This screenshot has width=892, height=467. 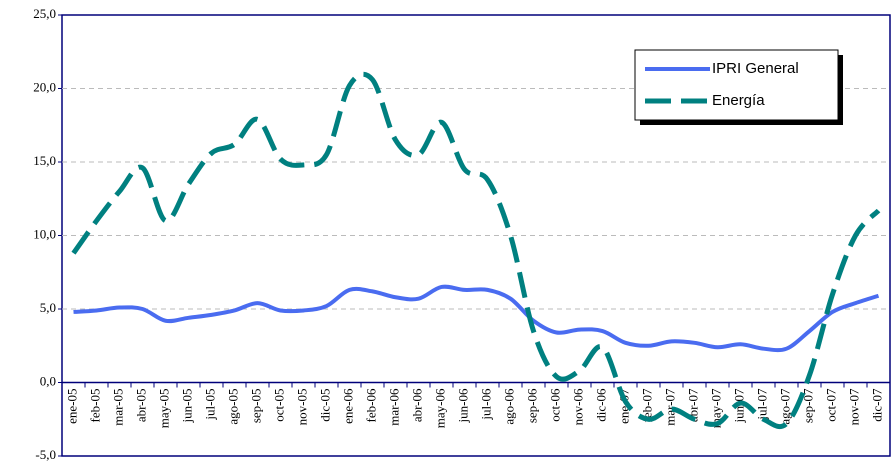 What do you see at coordinates (393, 407) in the screenshot?
I see `x-tick-label: mar-06` at bounding box center [393, 407].